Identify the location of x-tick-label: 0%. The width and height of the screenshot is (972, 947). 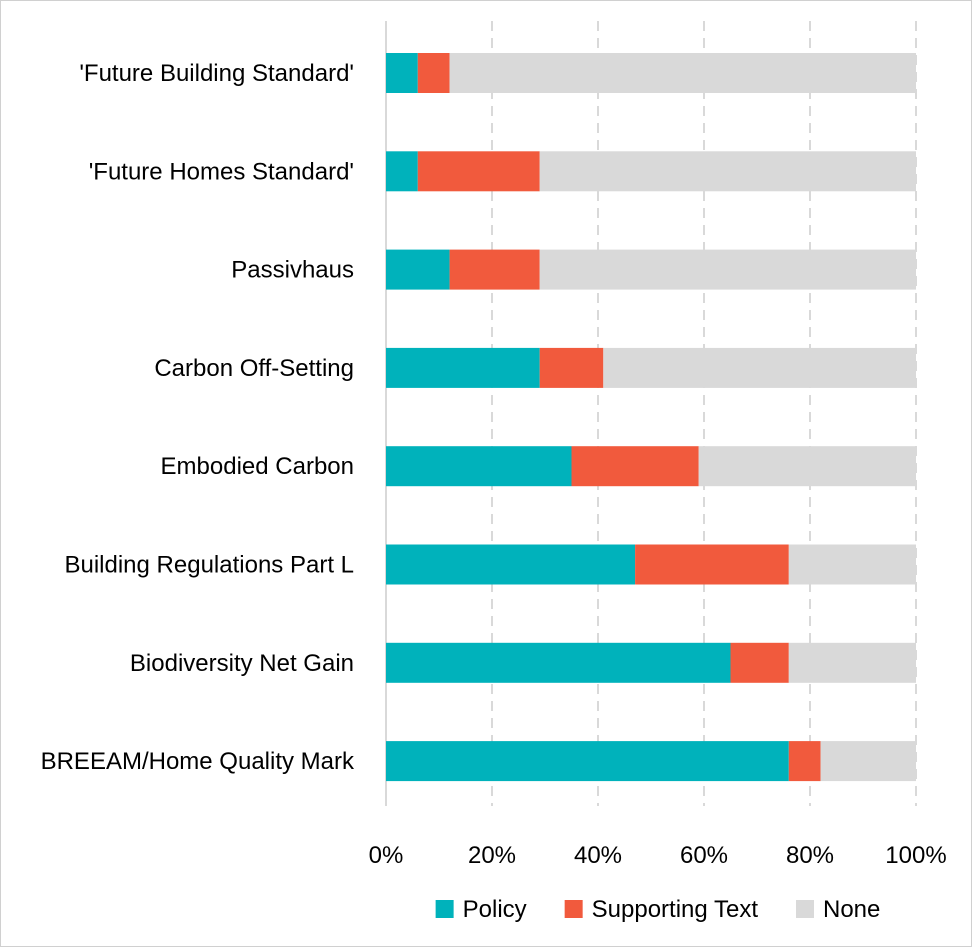
(386, 855).